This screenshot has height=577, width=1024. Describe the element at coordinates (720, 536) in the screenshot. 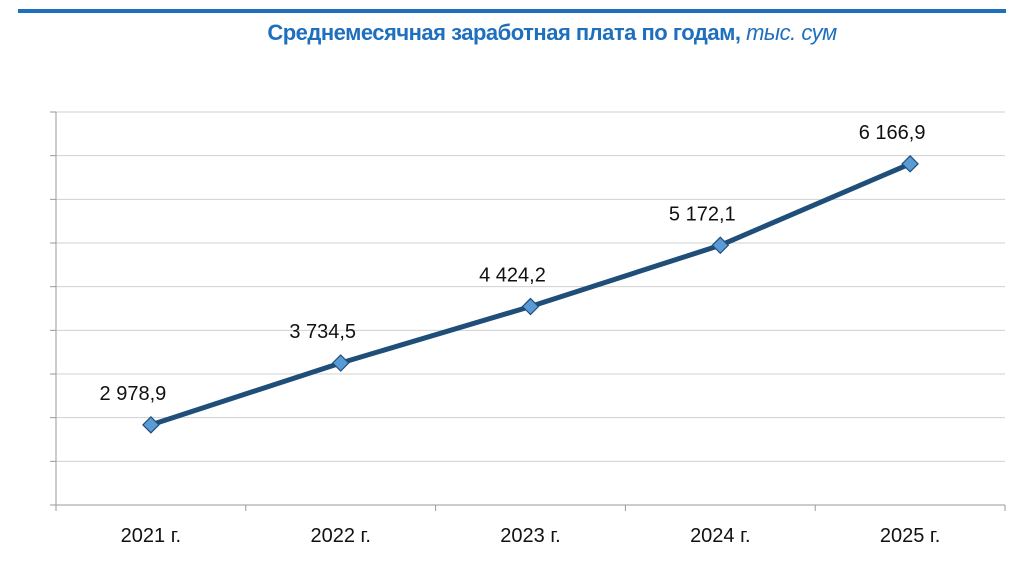

I see `x-tick-label: 2024 г.` at that location.